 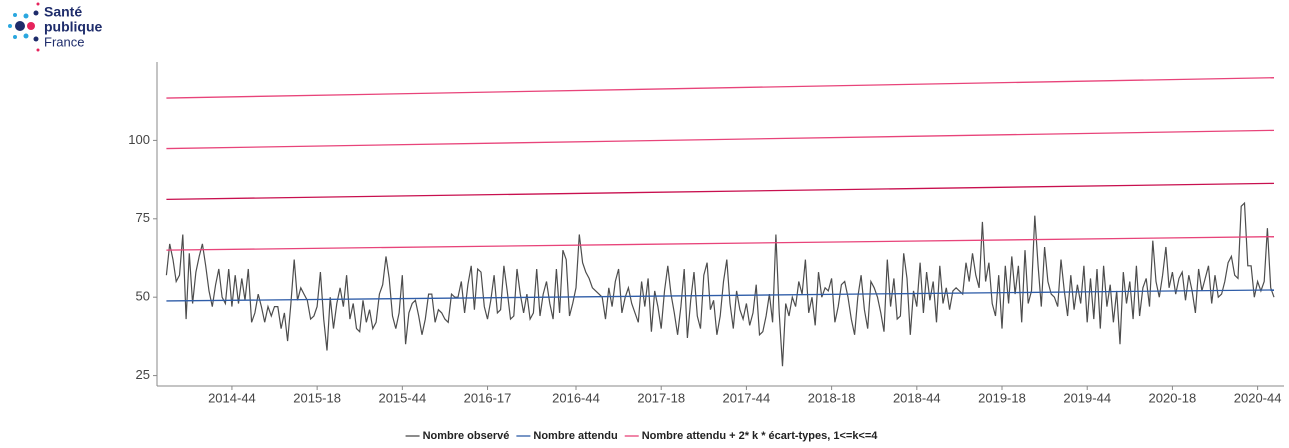 I want to click on y-tick-label: 50, so click(x=143, y=296).